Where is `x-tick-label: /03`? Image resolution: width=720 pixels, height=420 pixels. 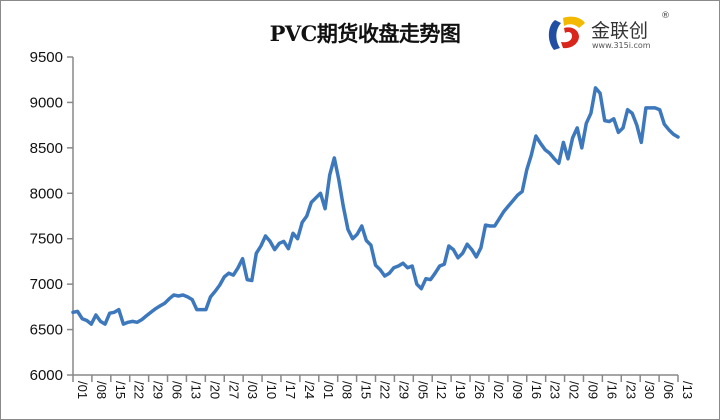 x-tick-label: /03 is located at coordinates (252, 390).